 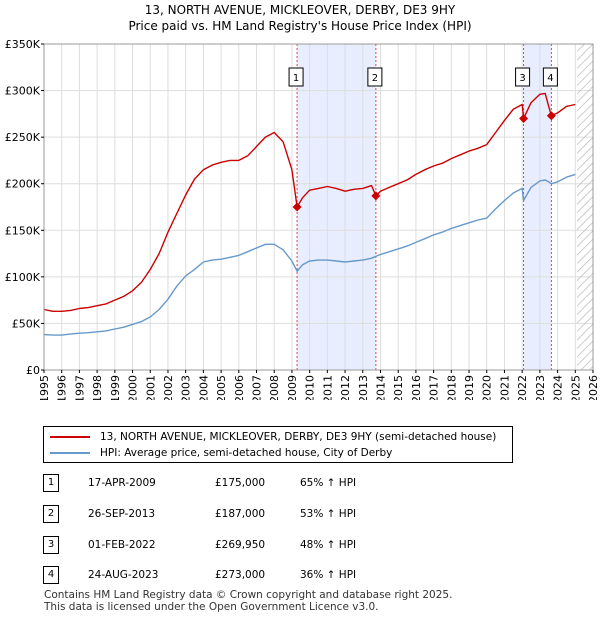 I want to click on table-row: 4 24-AUG-2023 £273,000 36% ↑ HPI, so click(x=300, y=576).